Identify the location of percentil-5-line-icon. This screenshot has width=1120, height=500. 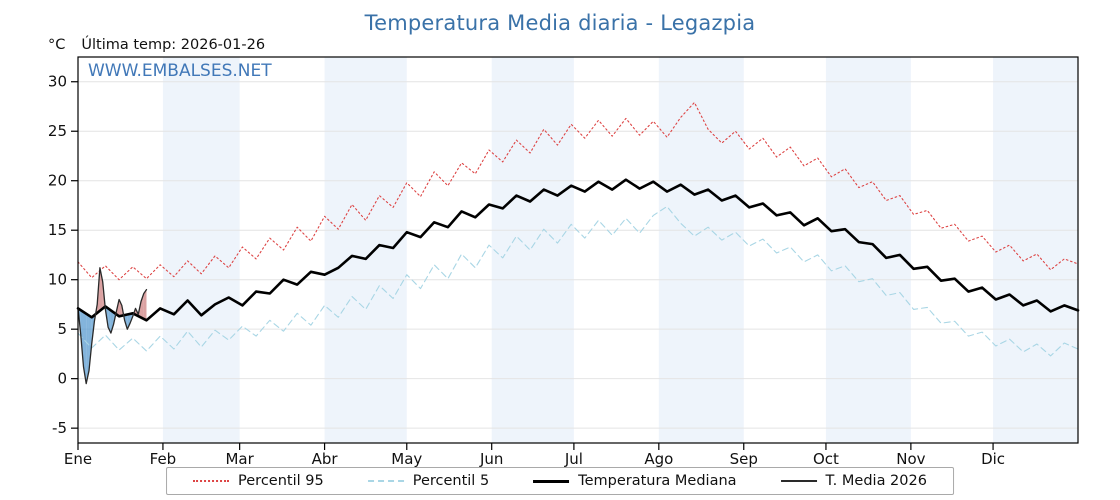
(385, 481).